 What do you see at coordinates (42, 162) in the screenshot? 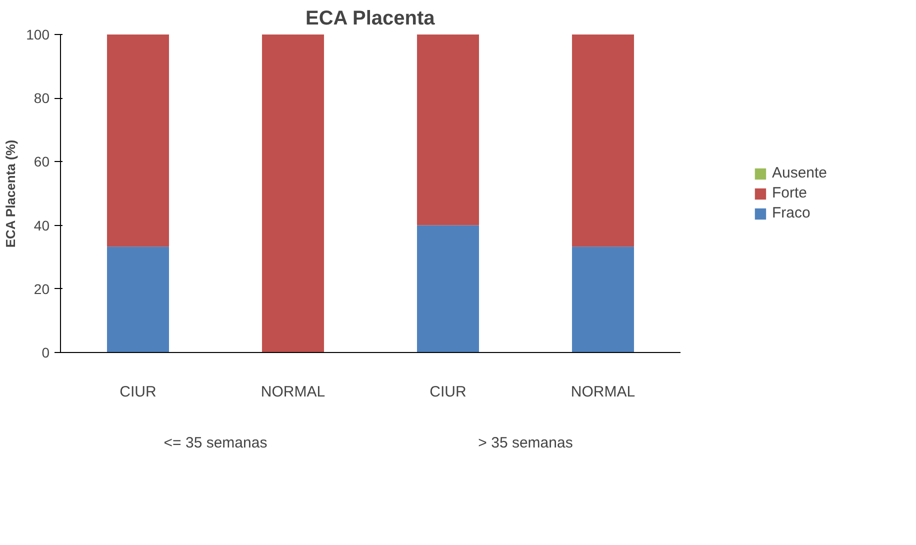
I see `y-tick-label: 60` at bounding box center [42, 162].